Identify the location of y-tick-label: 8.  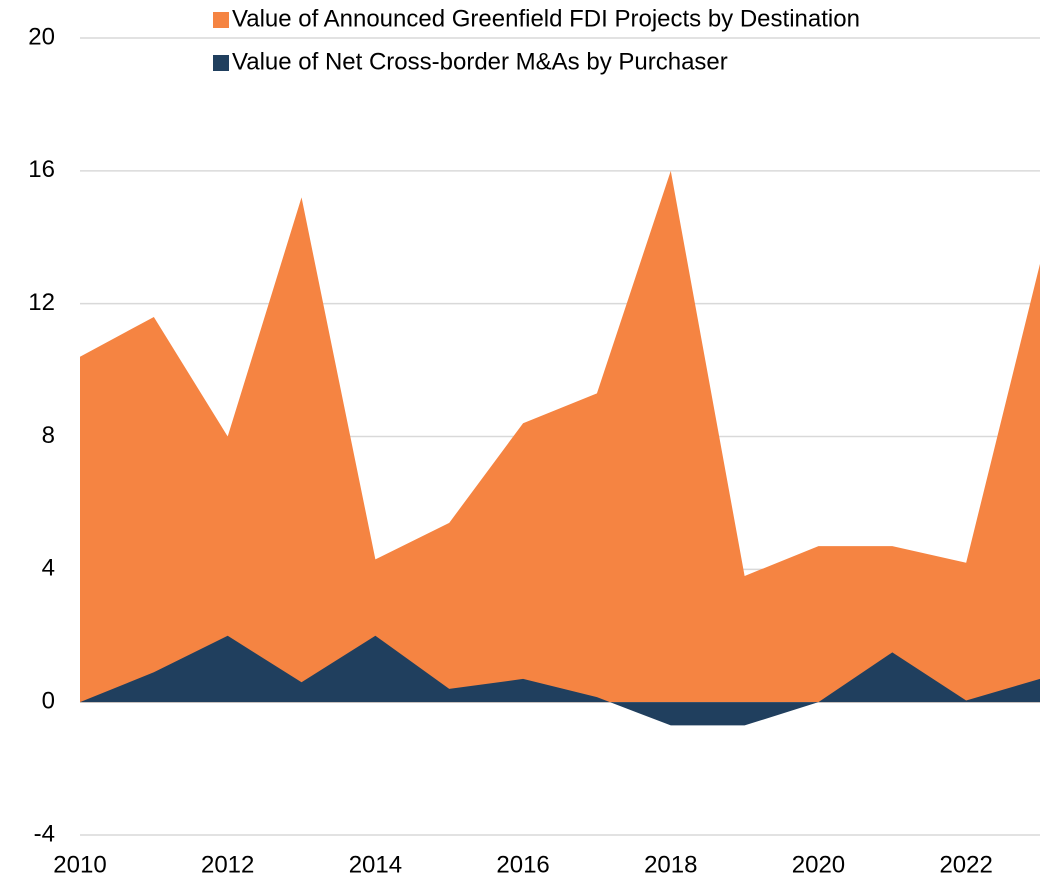
(48, 435).